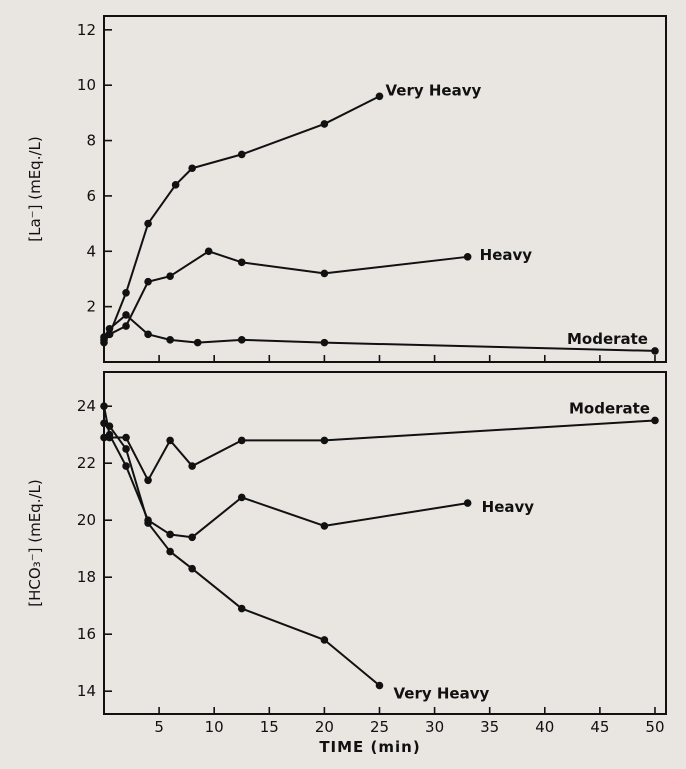  Describe the element at coordinates (86, 634) in the screenshot. I see `y-tick-label: 16` at that location.